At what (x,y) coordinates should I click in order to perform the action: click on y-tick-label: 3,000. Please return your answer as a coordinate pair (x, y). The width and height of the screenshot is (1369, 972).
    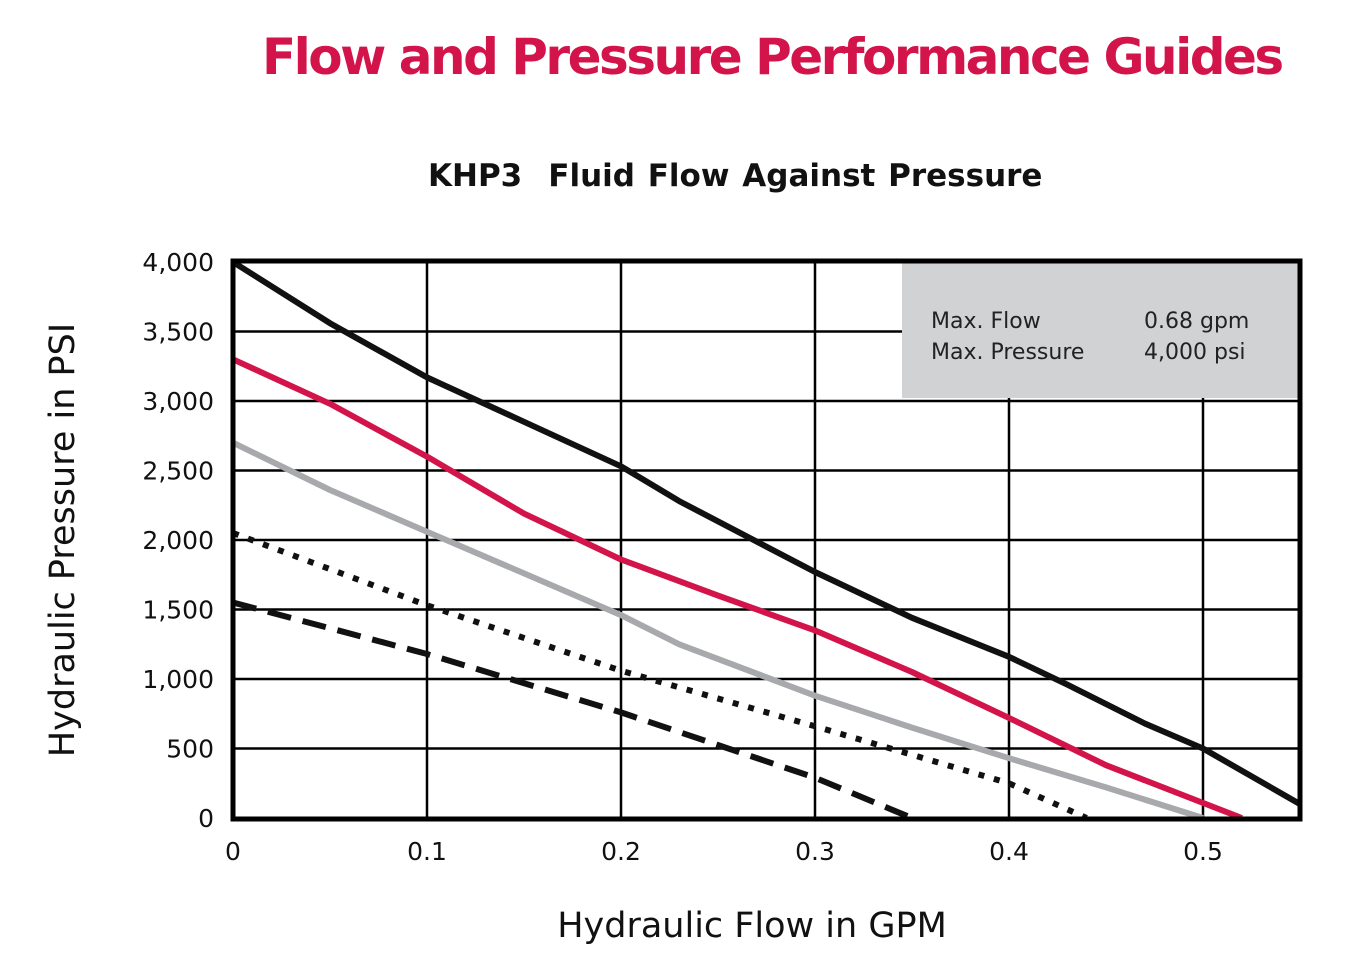
    Looking at the image, I should click on (178, 401).